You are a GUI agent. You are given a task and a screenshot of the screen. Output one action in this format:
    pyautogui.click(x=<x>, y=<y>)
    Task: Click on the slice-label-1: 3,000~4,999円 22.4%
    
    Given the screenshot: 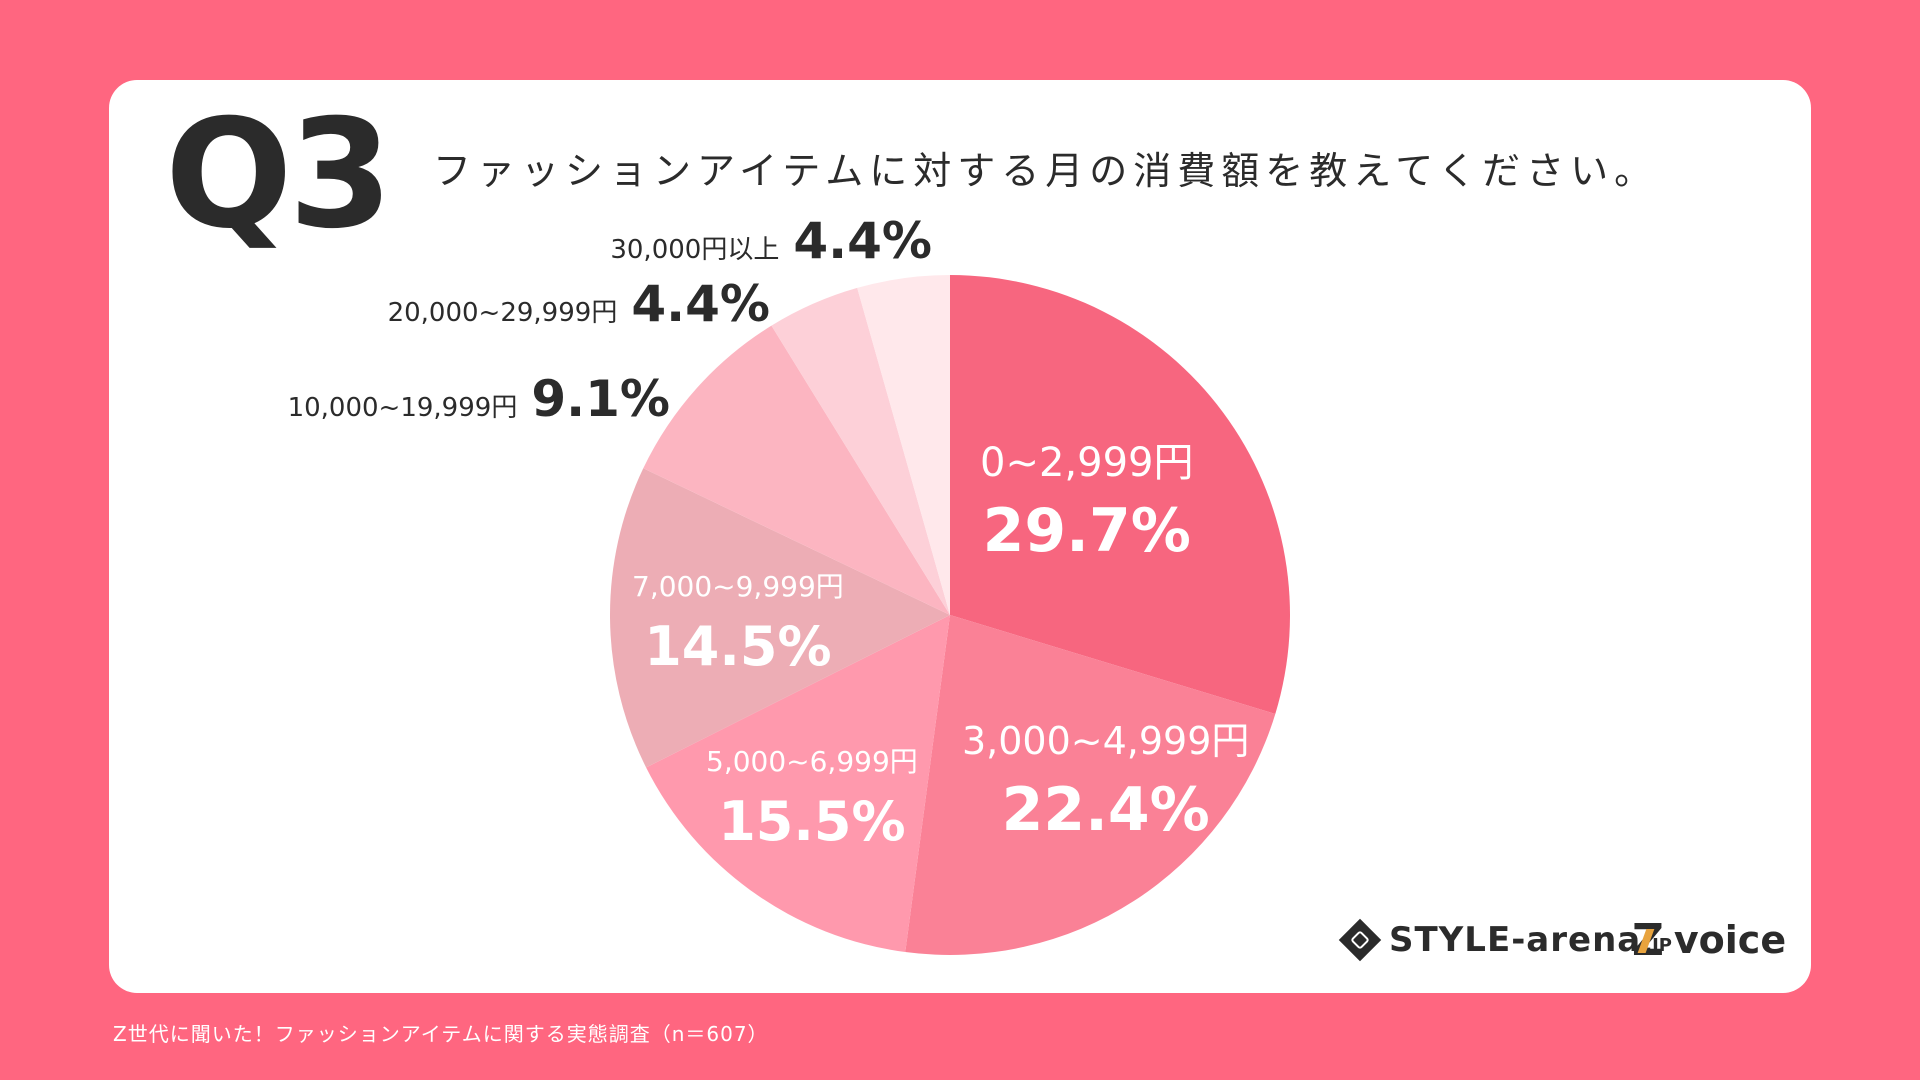 What is the action you would take?
    pyautogui.click(x=1105, y=777)
    